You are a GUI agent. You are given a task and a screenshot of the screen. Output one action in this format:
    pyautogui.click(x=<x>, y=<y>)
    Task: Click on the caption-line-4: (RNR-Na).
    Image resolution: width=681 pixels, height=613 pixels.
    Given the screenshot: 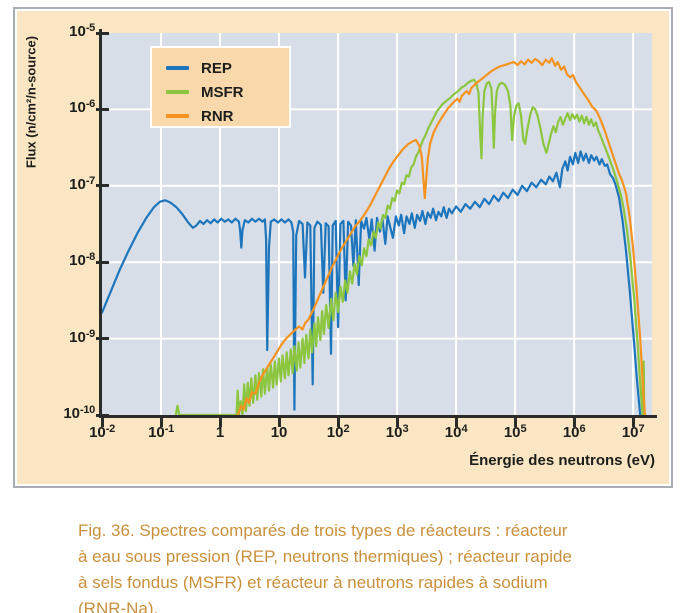 What is the action you would take?
    pyautogui.click(x=118, y=606)
    